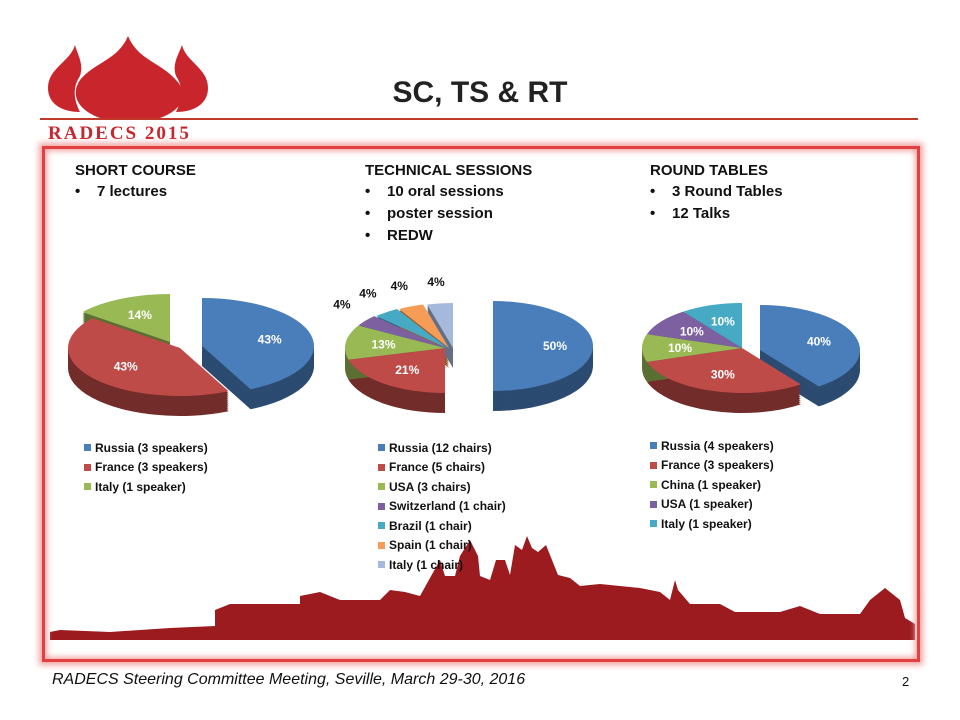  I want to click on data-label: 14%, so click(140, 315).